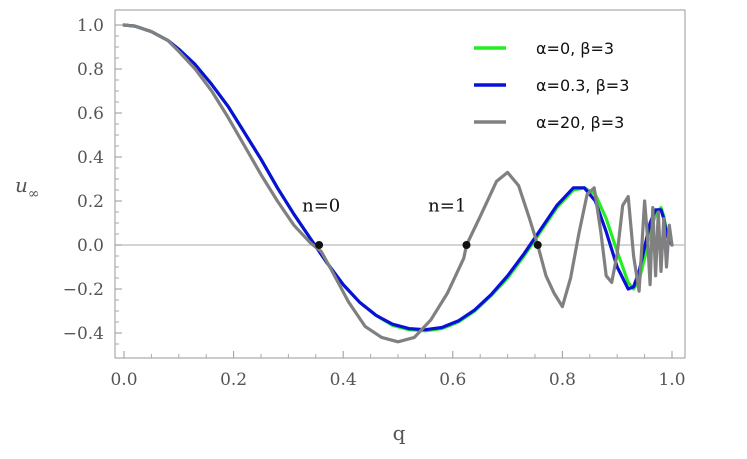  What do you see at coordinates (343, 380) in the screenshot?
I see `x-tick-label: 0.4` at bounding box center [343, 380].